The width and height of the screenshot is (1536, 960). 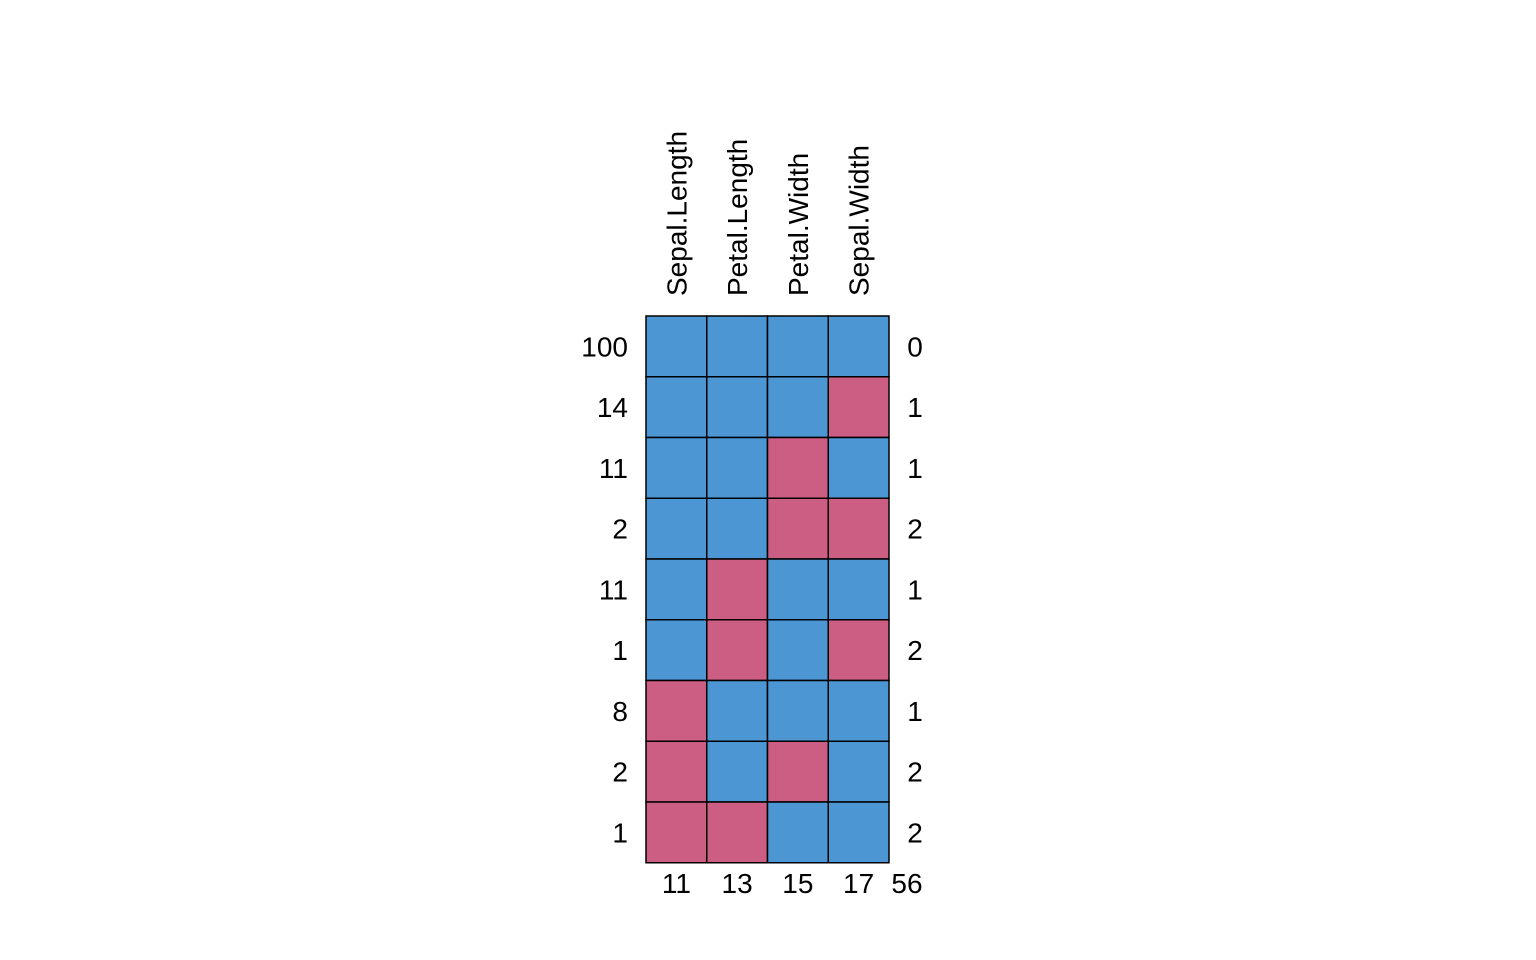 What do you see at coordinates (798, 224) in the screenshot?
I see `column-label: Petal.Width` at bounding box center [798, 224].